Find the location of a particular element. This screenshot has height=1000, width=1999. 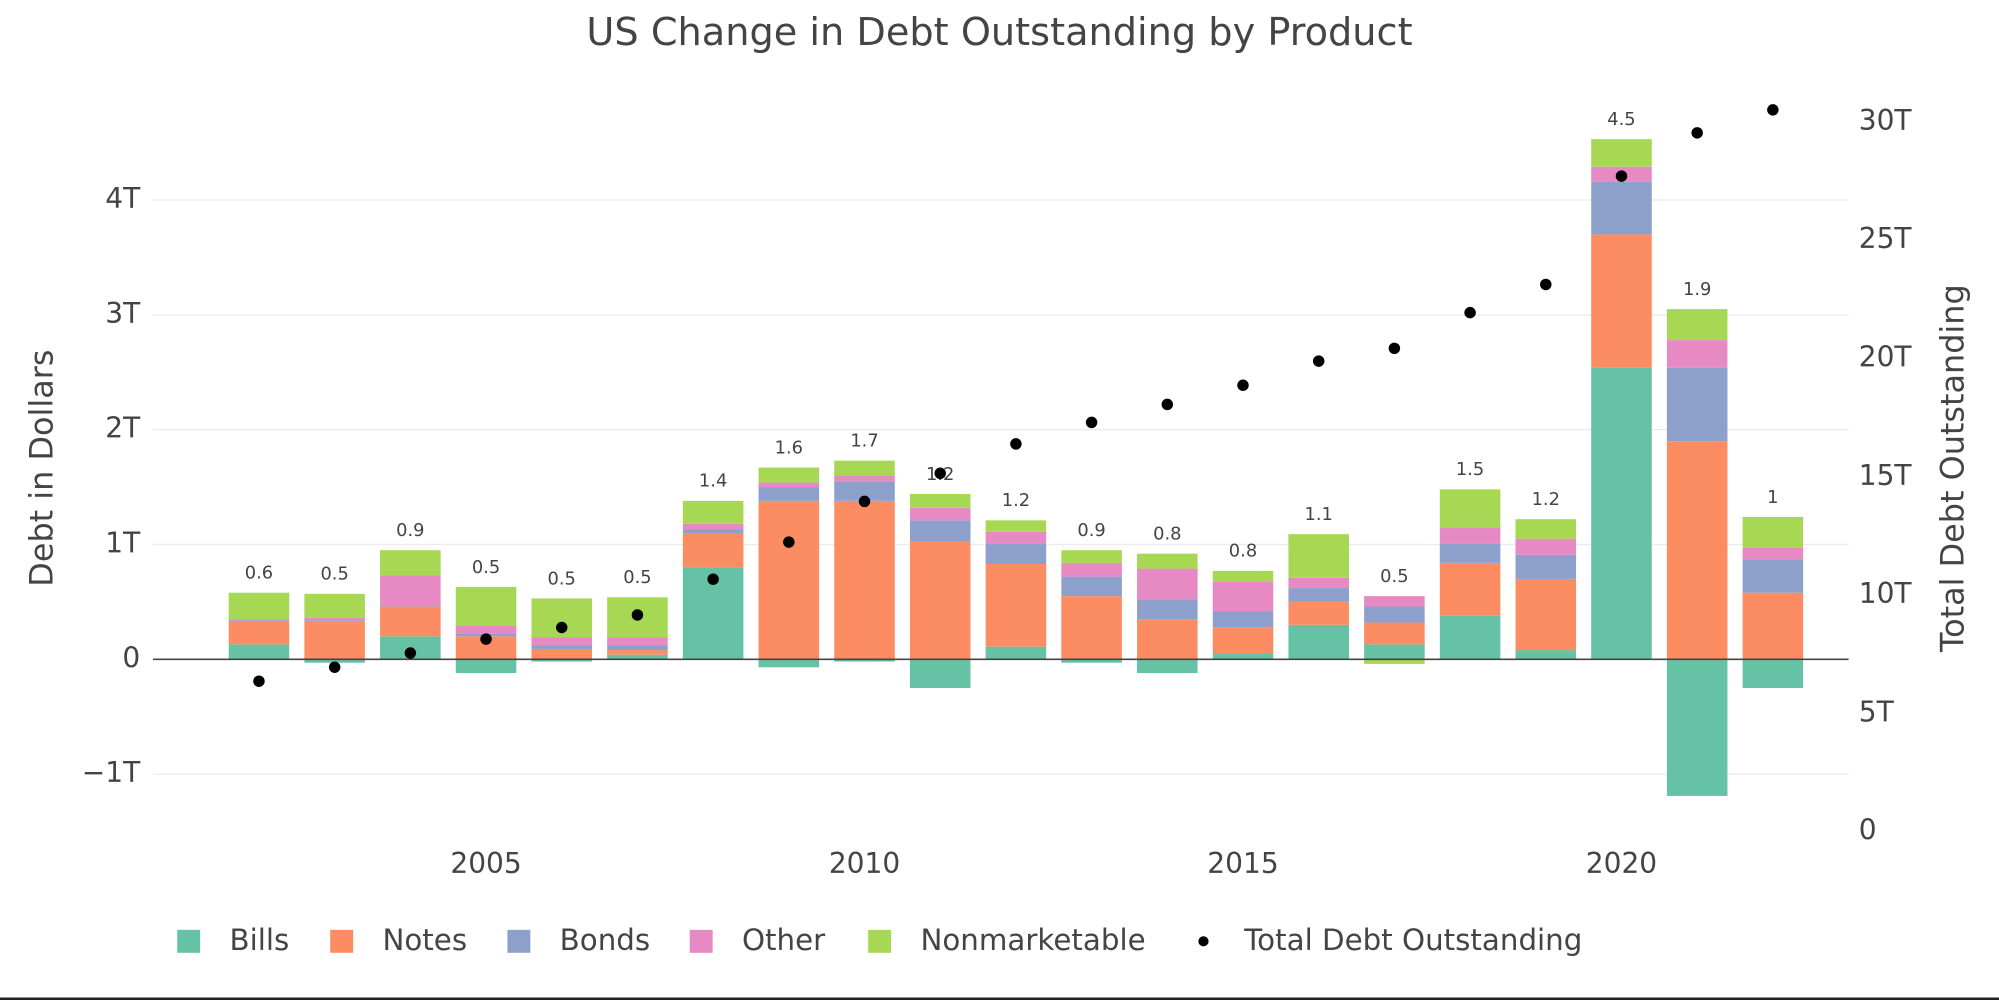

y2-tick-label: 20T is located at coordinates (1886, 357).